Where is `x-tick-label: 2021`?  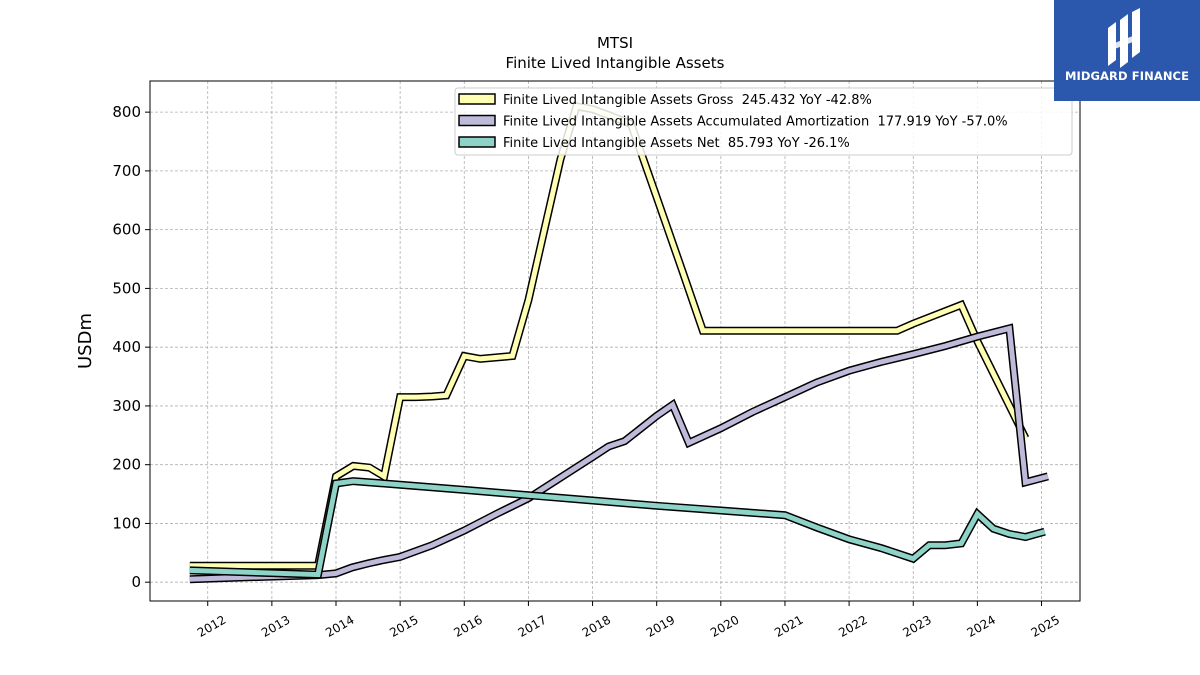
x-tick-label: 2021 is located at coordinates (788, 626).